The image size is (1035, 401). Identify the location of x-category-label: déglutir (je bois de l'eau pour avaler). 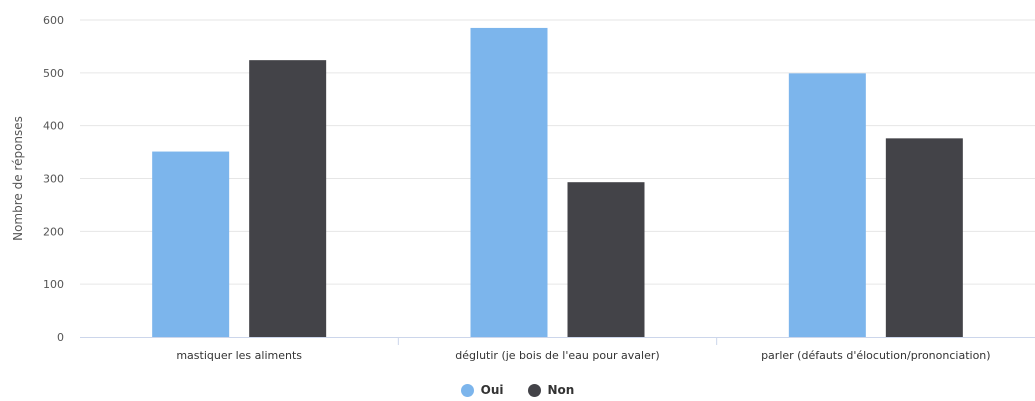
(557, 355).